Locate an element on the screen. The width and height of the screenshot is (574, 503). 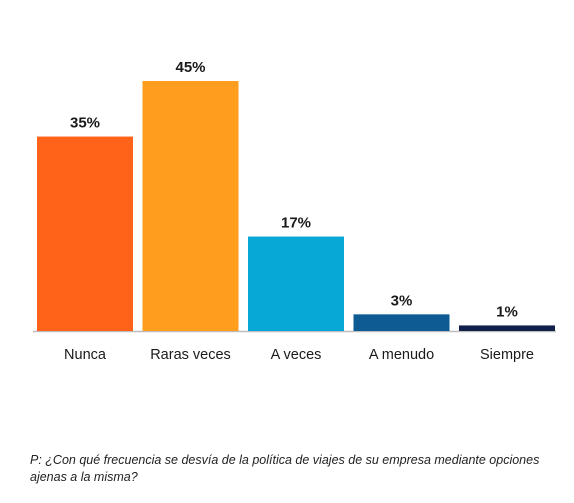
category-label-1: Raras veces is located at coordinates (190, 355).